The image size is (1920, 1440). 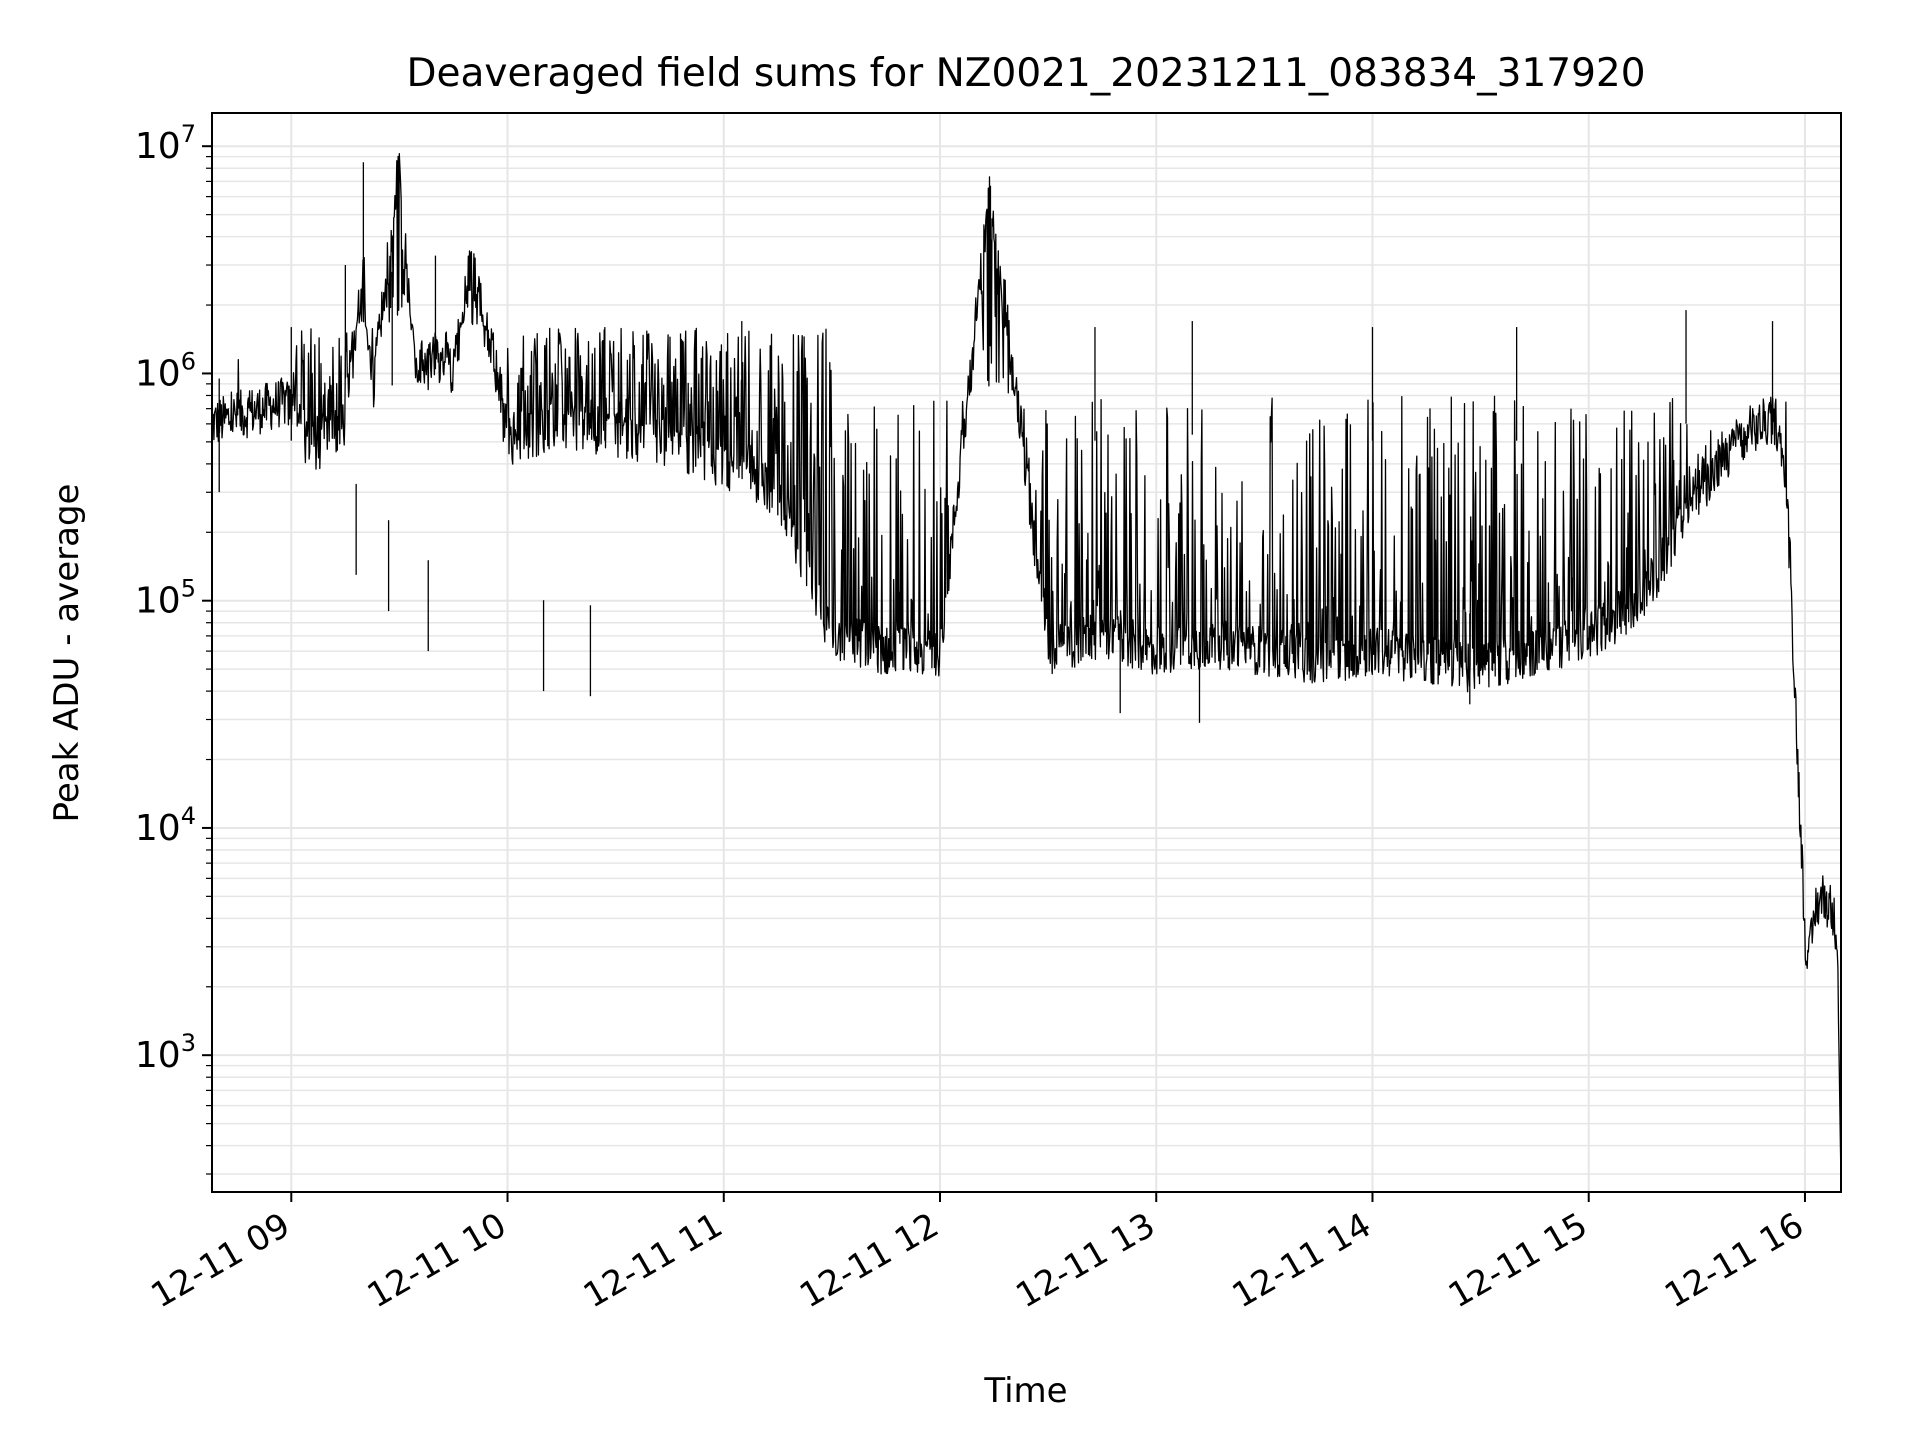 I want to click on x-tick-label: 12-11 15, so click(x=1518, y=1260).